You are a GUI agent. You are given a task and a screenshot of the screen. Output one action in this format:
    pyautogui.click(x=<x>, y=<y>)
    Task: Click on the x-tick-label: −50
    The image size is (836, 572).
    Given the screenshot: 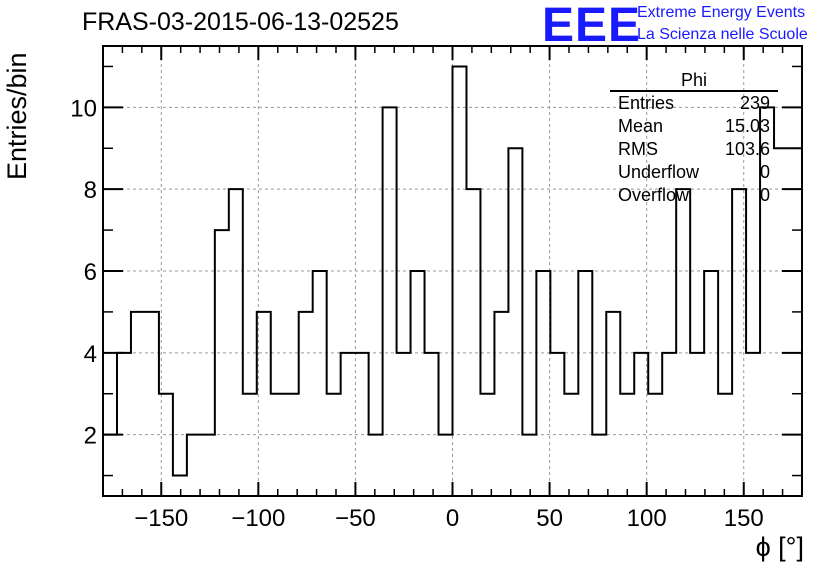 What is the action you would take?
    pyautogui.click(x=355, y=518)
    